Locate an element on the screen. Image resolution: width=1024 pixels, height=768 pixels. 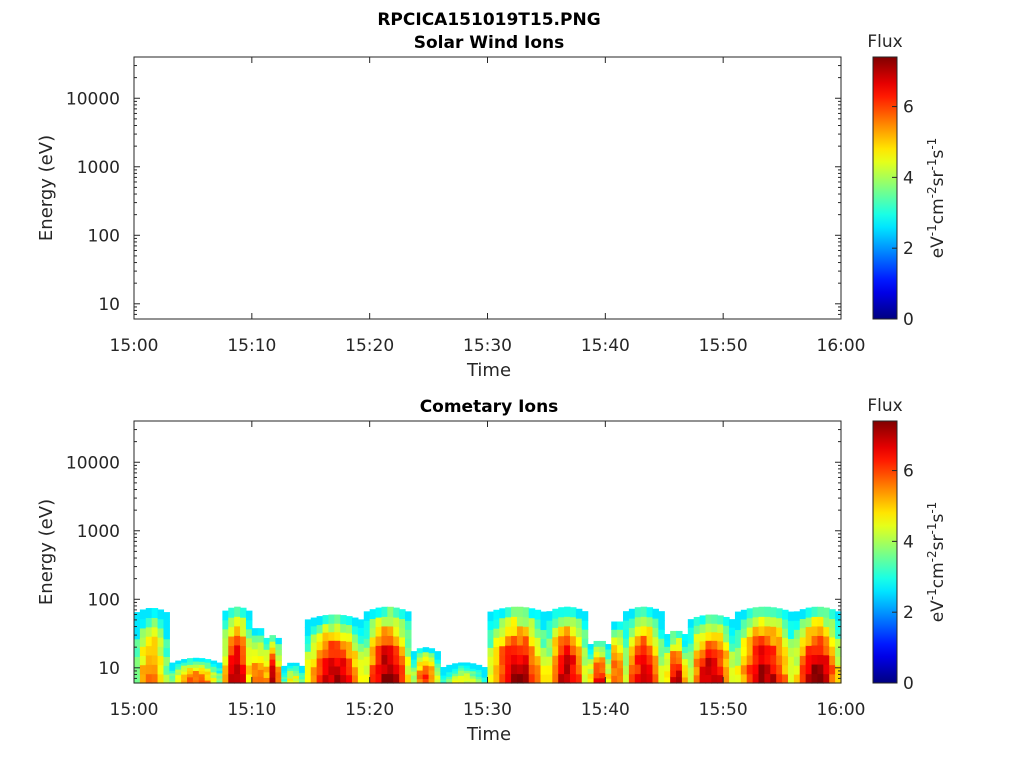
x-tick-label: 15:20 is located at coordinates (369, 710).